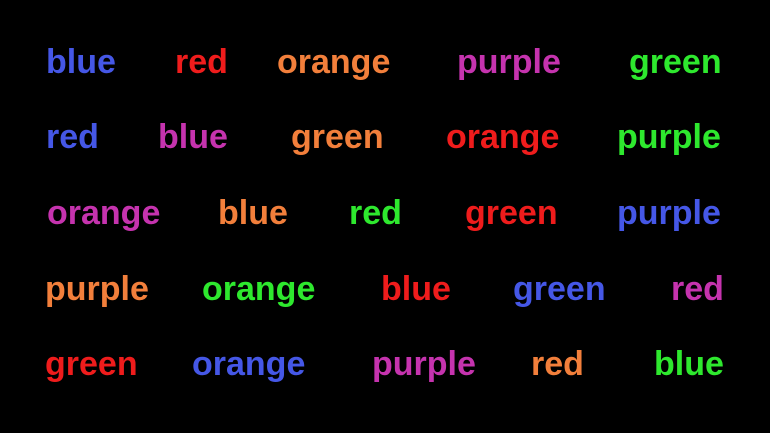  Describe the element at coordinates (697, 289) in the screenshot. I see `word-r4-c5: red` at that location.